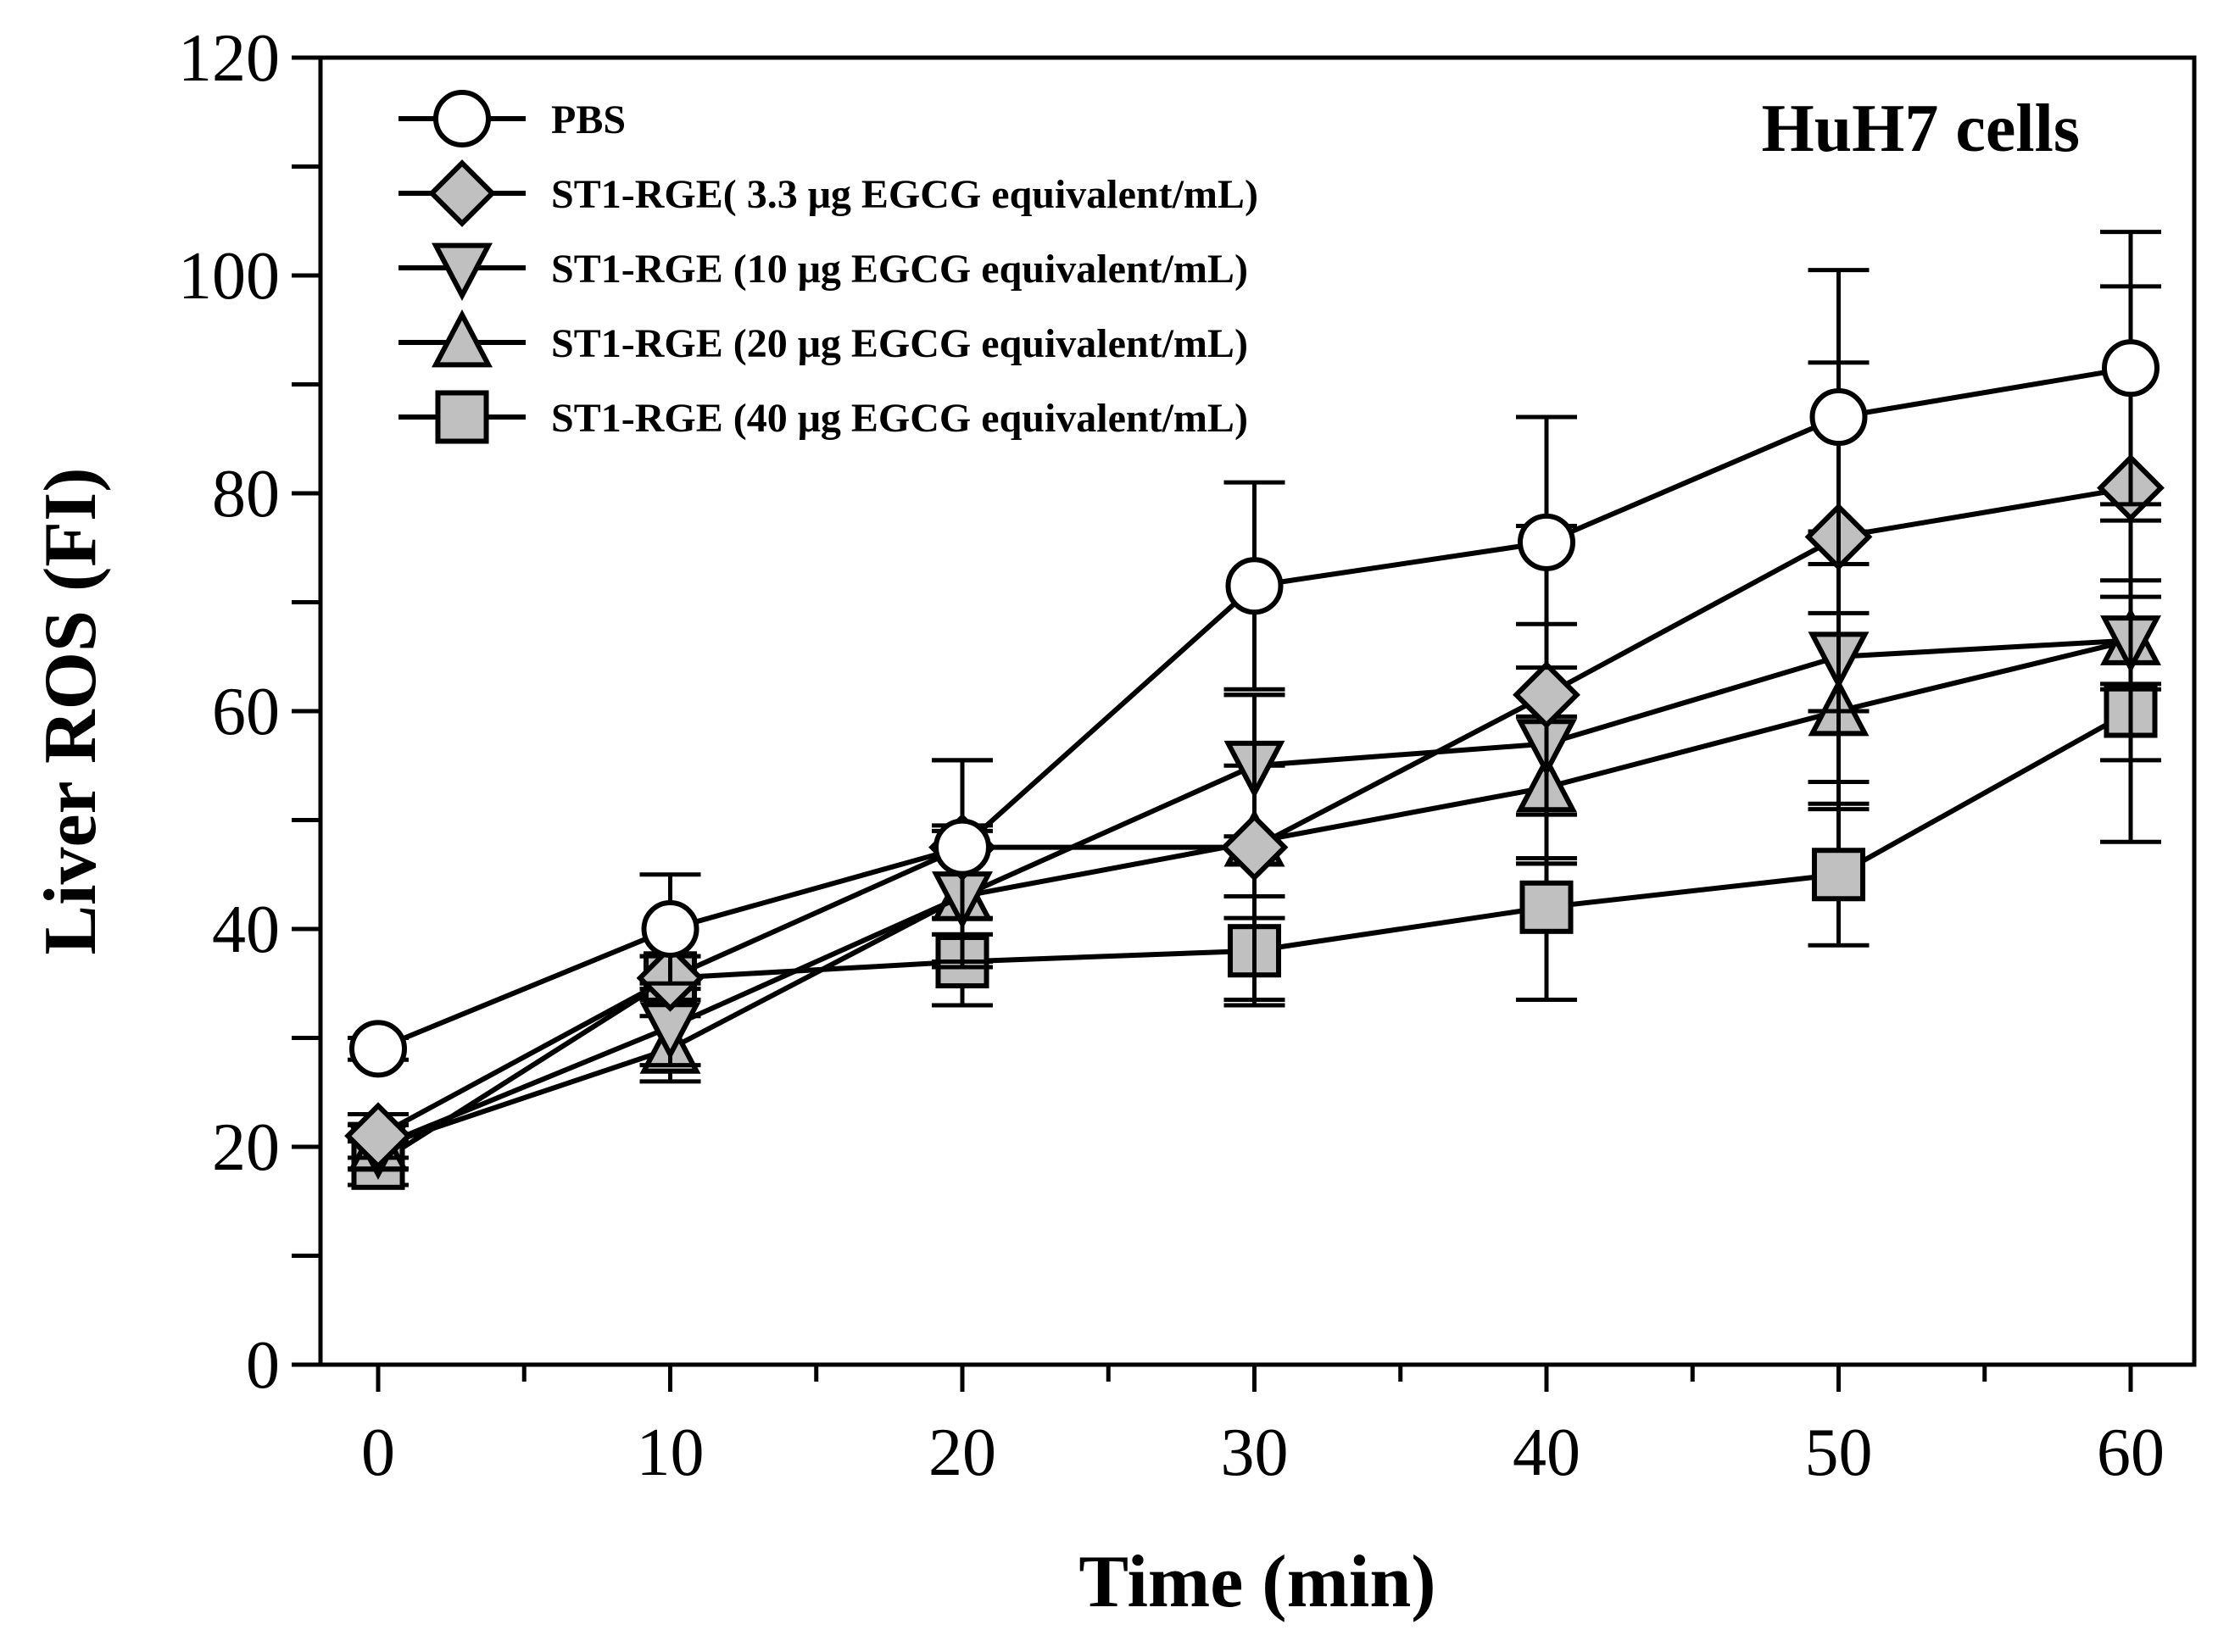 The image size is (2218, 1652). I want to click on legend-item-3: ST1-RGE (10 μg EGCG equivalent/mL), so click(823, 271).